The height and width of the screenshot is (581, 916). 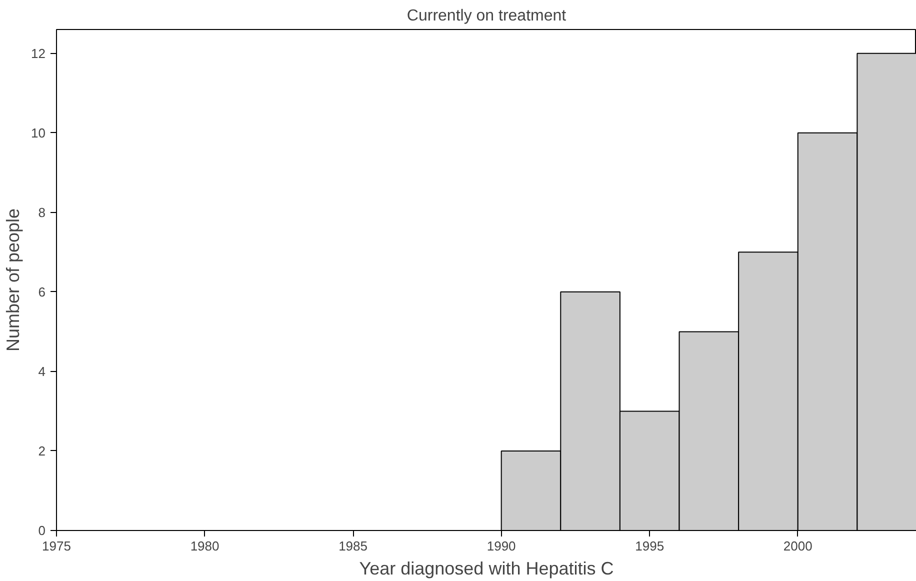 I want to click on x-tick-label: 2000, so click(x=797, y=546).